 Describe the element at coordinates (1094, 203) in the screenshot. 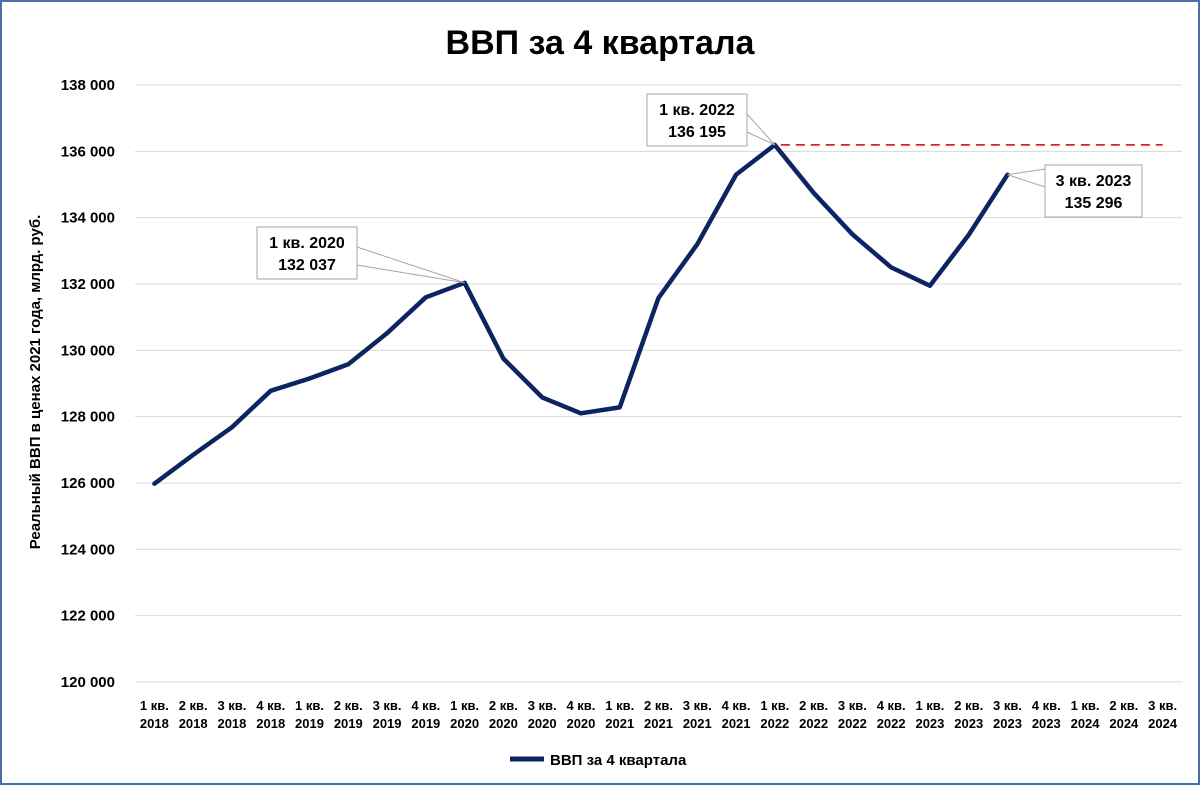

I see `callout-value: 135 296` at that location.